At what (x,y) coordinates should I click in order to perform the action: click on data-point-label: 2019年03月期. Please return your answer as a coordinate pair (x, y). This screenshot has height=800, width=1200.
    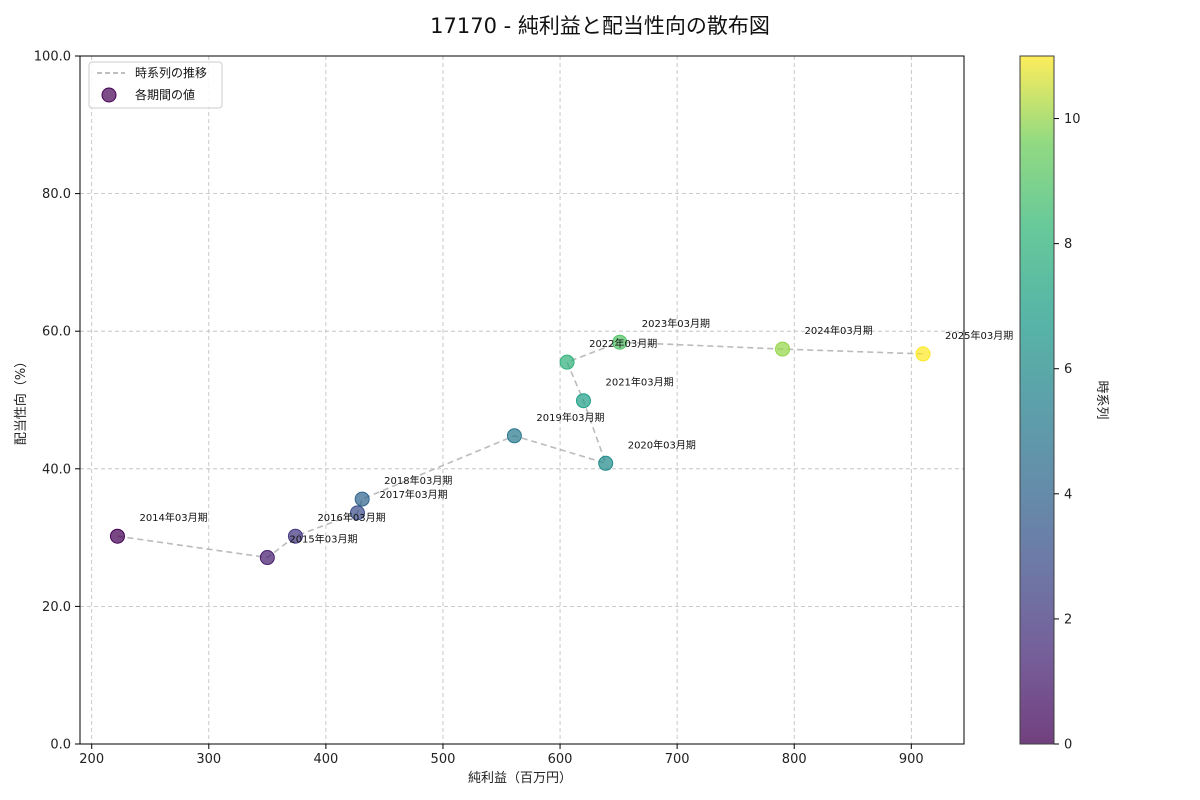
    Looking at the image, I should click on (570, 417).